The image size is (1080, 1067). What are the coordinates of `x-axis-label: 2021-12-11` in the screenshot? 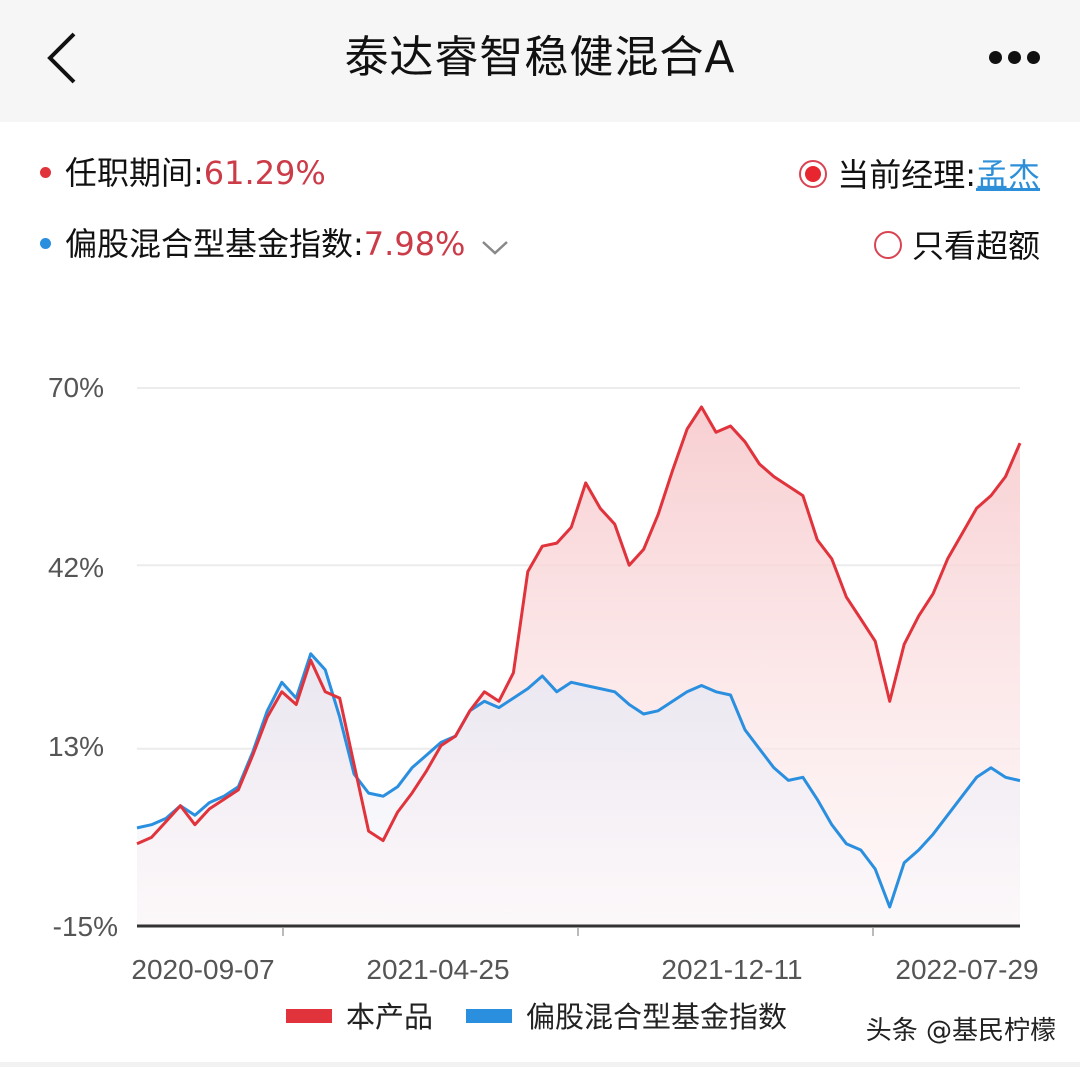 It's located at (732, 969).